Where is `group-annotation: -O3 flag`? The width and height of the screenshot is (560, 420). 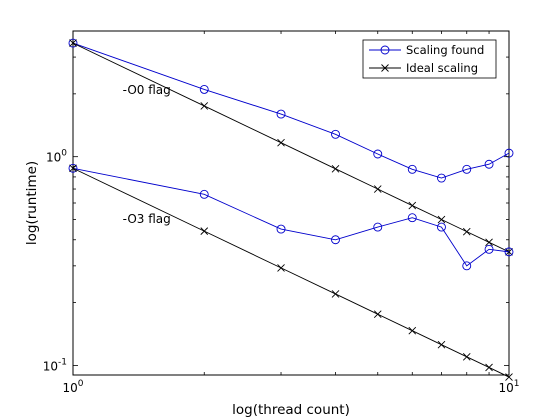 group-annotation: -O3 flag is located at coordinates (147, 219).